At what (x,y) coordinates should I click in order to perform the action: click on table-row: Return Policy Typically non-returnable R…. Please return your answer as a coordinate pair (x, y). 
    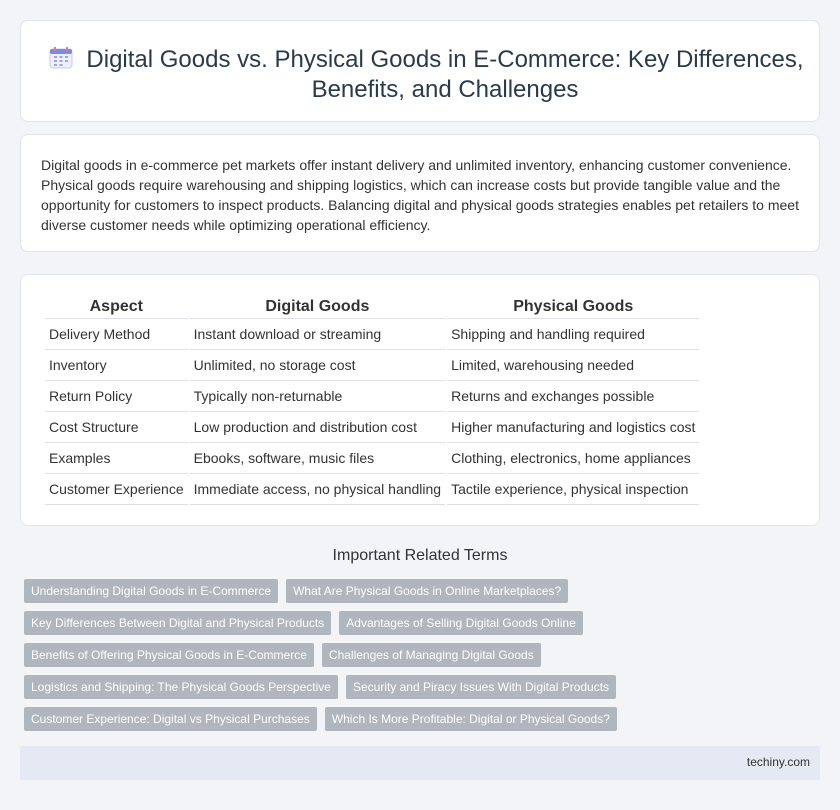
    Looking at the image, I should click on (372, 396).